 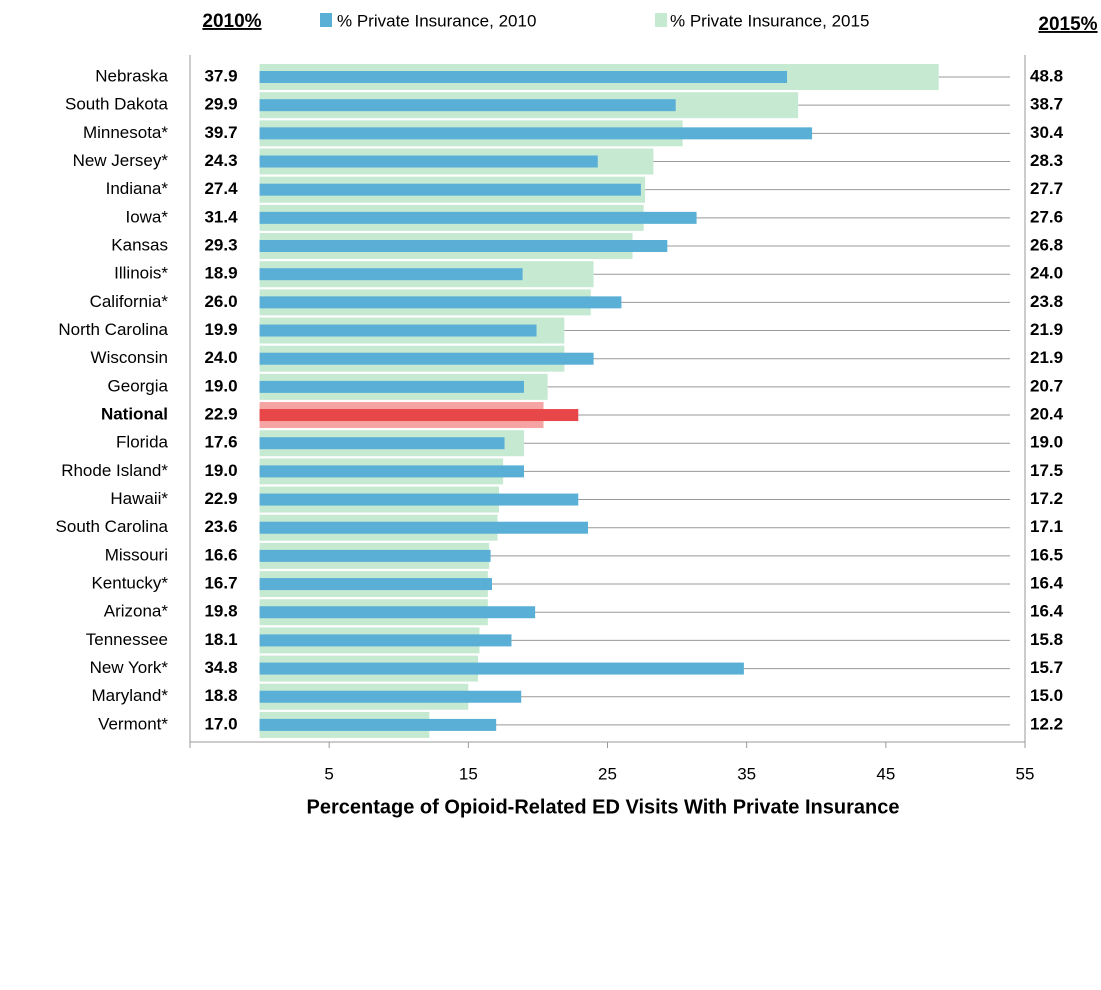 What do you see at coordinates (231, 21) in the screenshot?
I see `left-header: 2010%` at bounding box center [231, 21].